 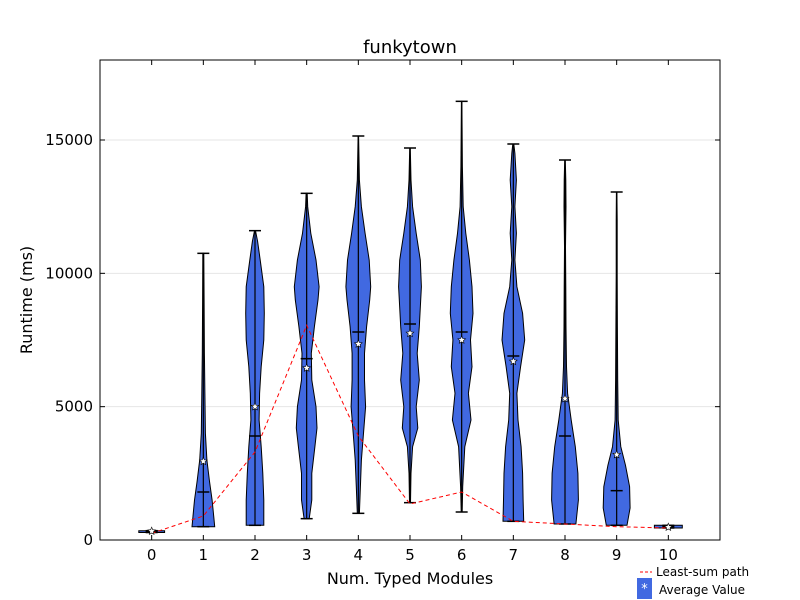 What do you see at coordinates (204, 555) in the screenshot?
I see `x-tick-label: 1` at bounding box center [204, 555].